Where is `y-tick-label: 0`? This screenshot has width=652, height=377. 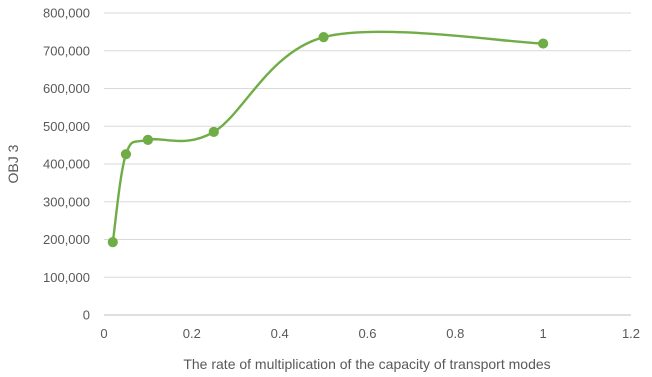 y-tick-label: 0 is located at coordinates (86, 315).